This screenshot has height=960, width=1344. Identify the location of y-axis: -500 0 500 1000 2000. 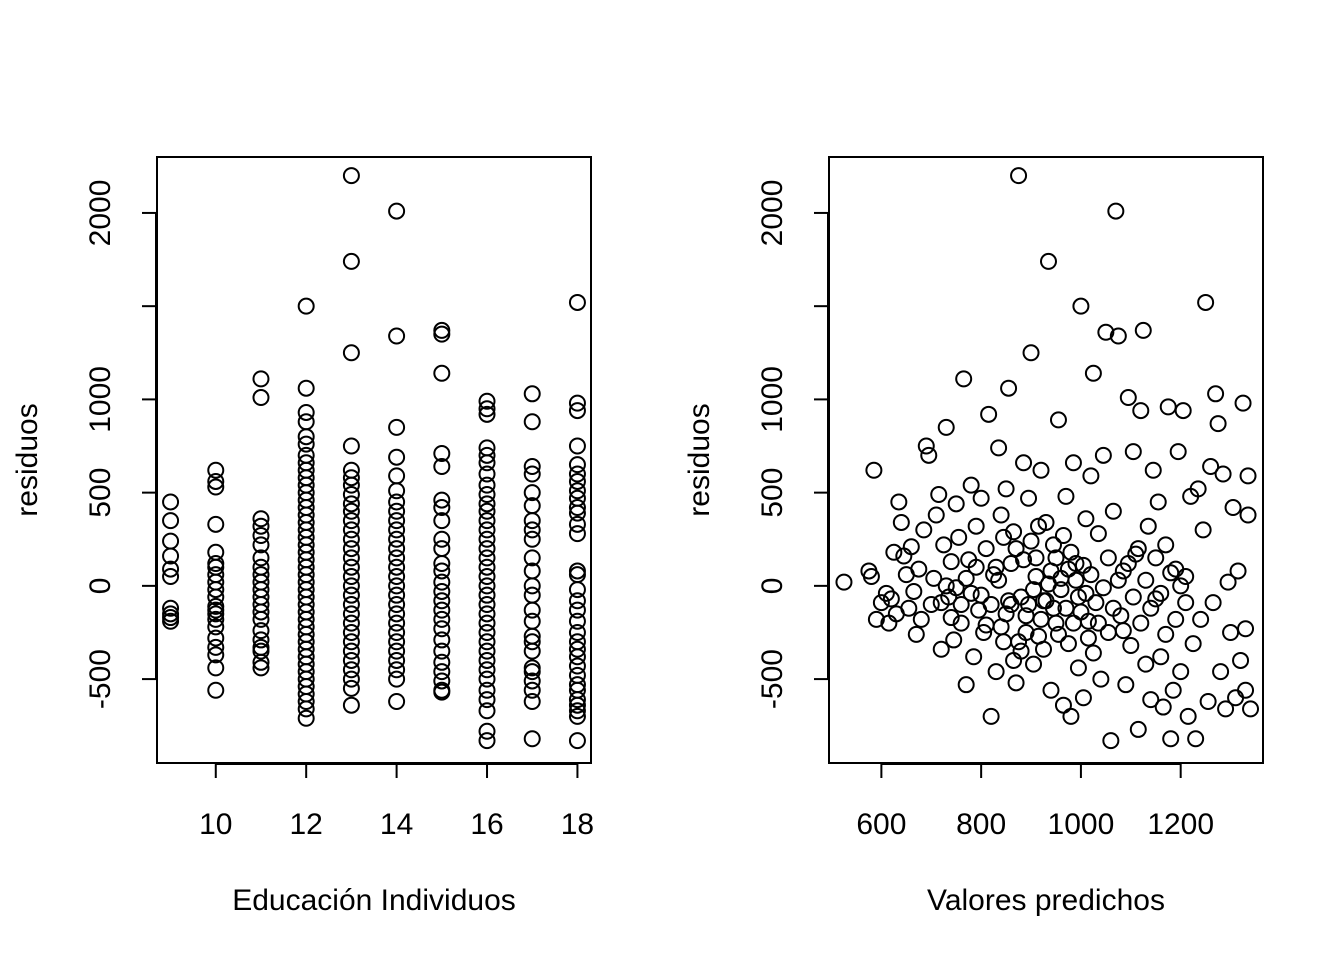
(792, 444).